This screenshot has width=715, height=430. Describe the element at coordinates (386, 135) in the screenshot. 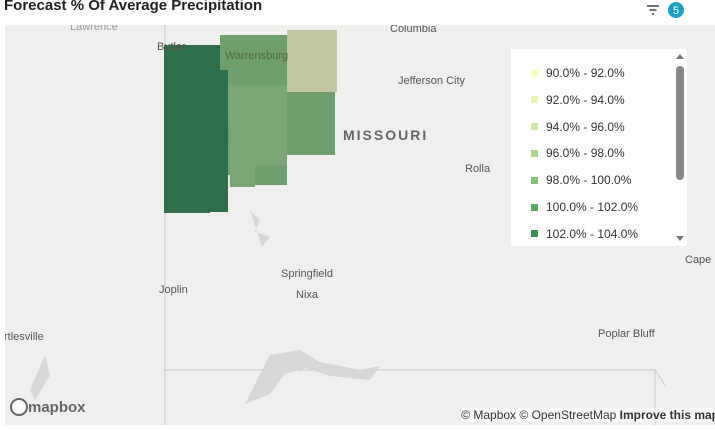

I see `place-label: MISSOURI` at that location.